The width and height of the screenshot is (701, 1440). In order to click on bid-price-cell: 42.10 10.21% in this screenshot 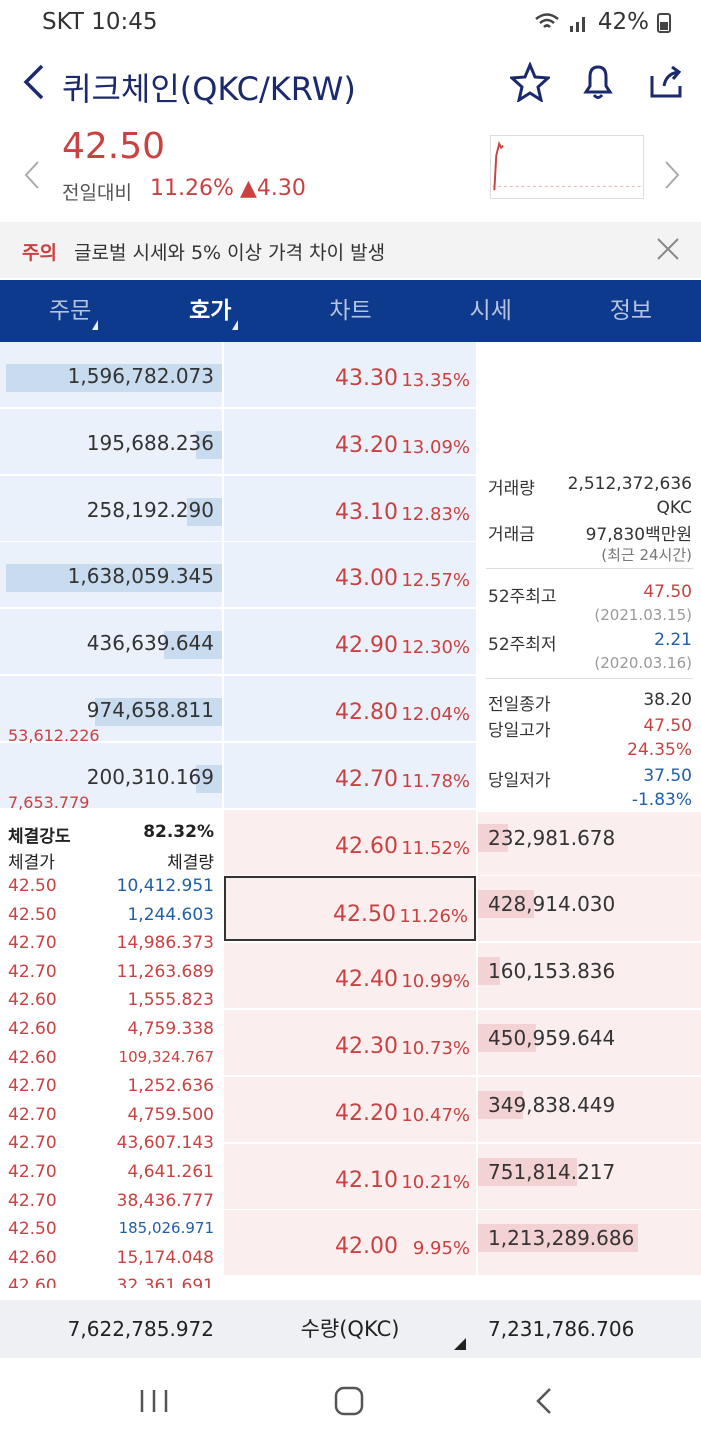, I will do `click(350, 1176)`.